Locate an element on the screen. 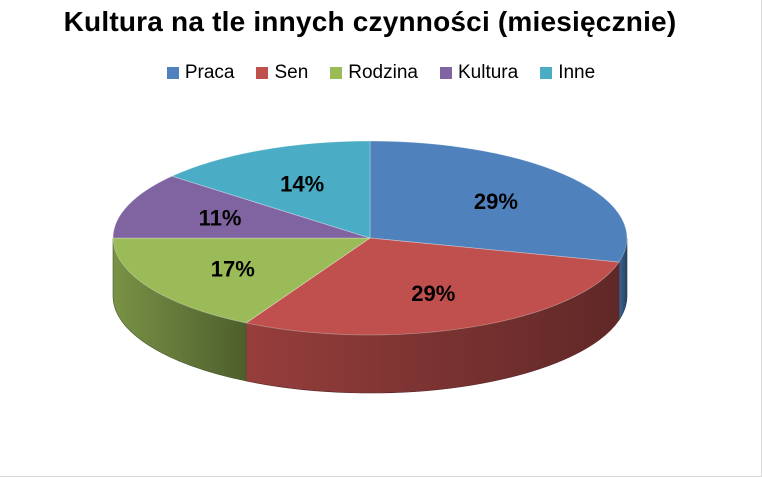 Image resolution: width=762 pixels, height=477 pixels. legend-item-kultura: Kultura is located at coordinates (479, 73).